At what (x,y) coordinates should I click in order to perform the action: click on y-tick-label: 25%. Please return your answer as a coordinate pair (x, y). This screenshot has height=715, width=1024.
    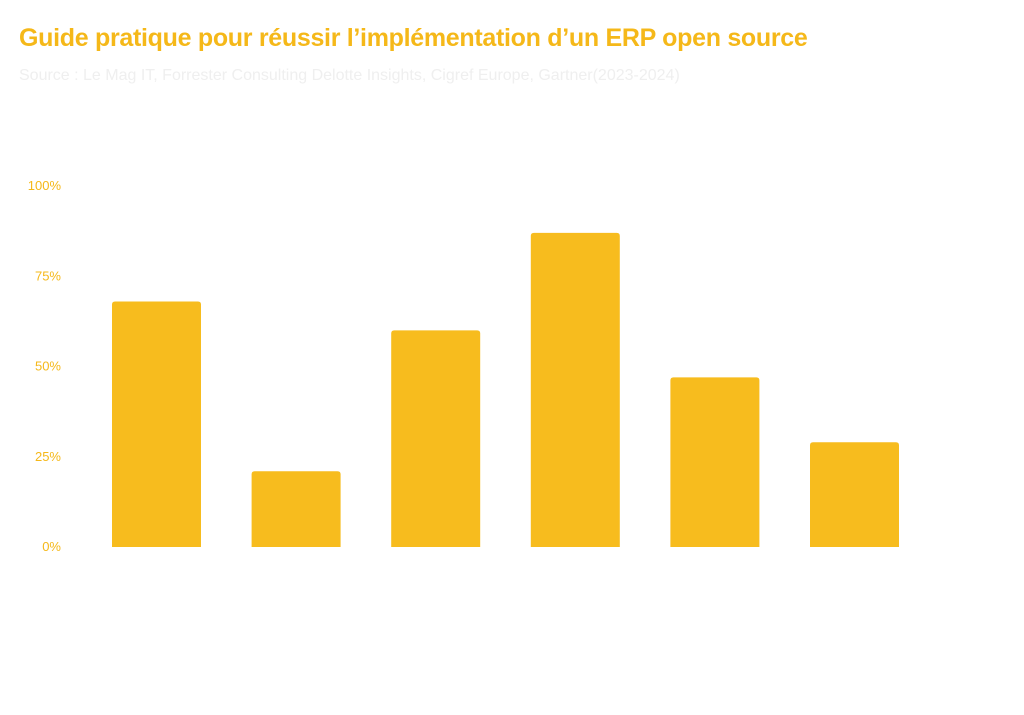
    Looking at the image, I should click on (48, 456).